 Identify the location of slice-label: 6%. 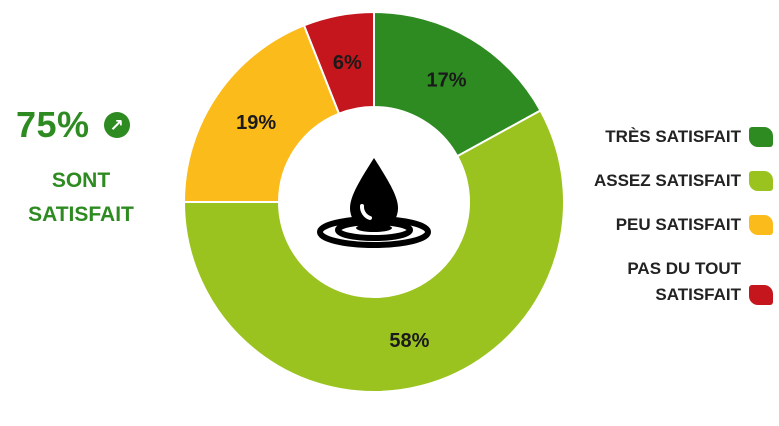
(347, 63).